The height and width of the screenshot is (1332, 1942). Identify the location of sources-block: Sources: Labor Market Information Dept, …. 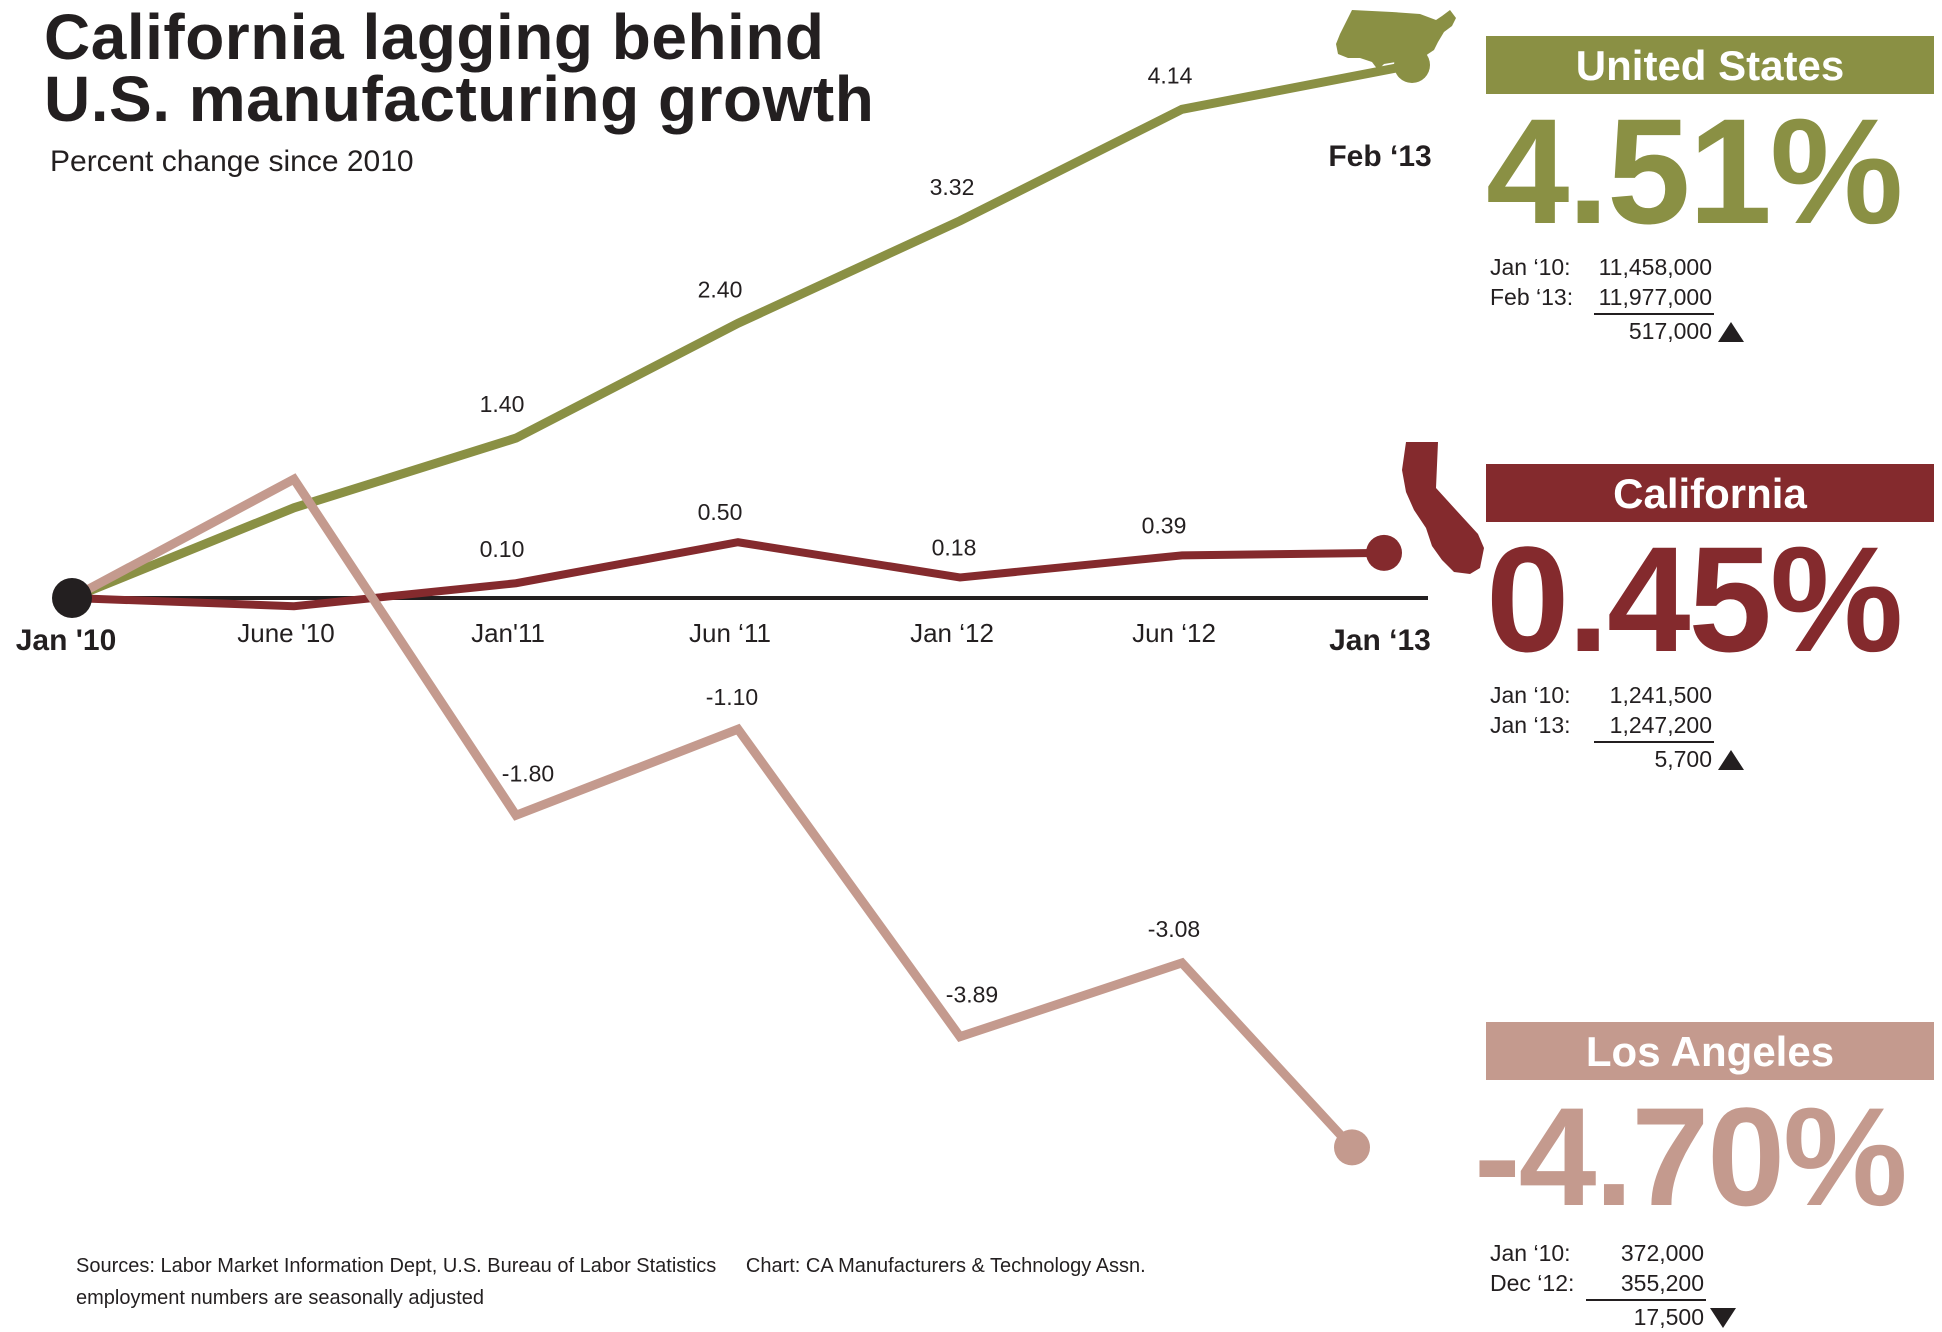
(611, 1282).